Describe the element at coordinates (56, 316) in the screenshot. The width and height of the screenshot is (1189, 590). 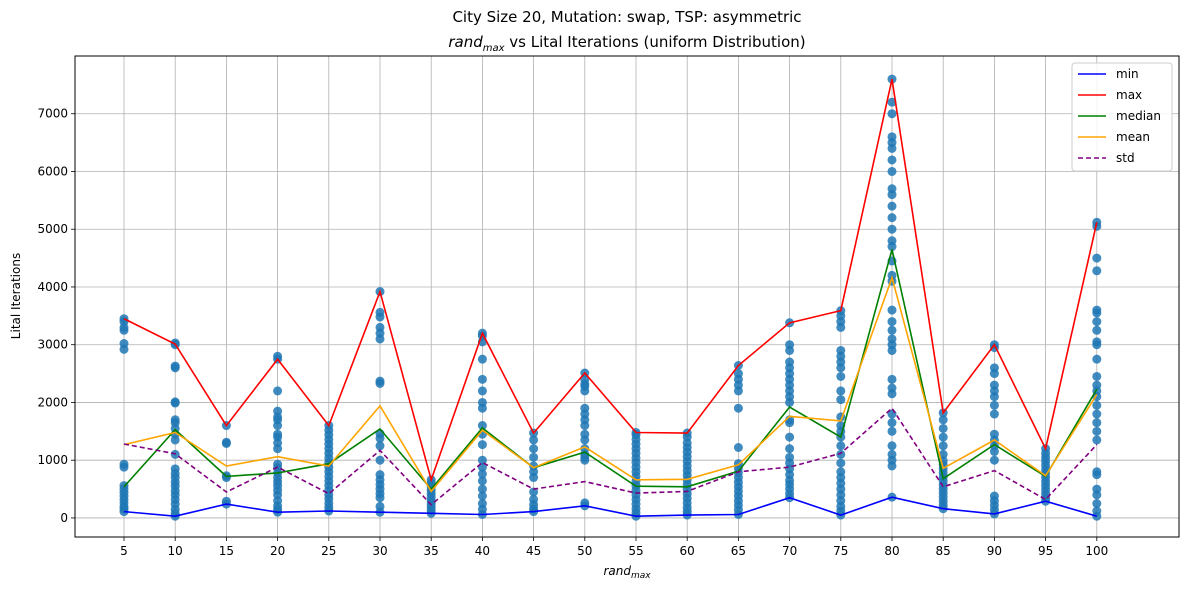
I see `y-axis-ticks: 0 1000 2000 3000 4000 5000 6000 7000` at that location.